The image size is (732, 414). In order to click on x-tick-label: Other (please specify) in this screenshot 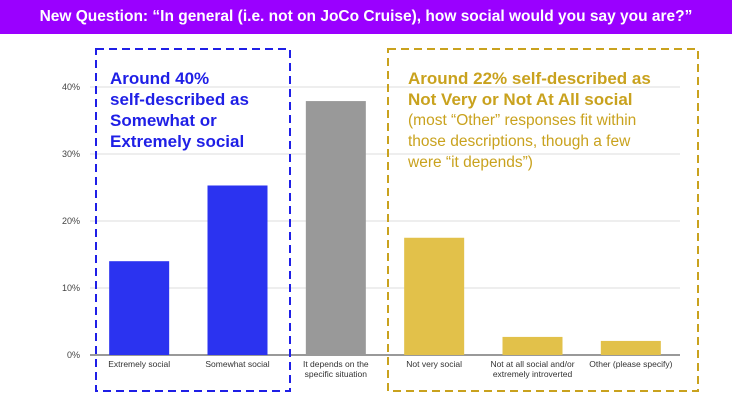, I will do `click(630, 364)`.